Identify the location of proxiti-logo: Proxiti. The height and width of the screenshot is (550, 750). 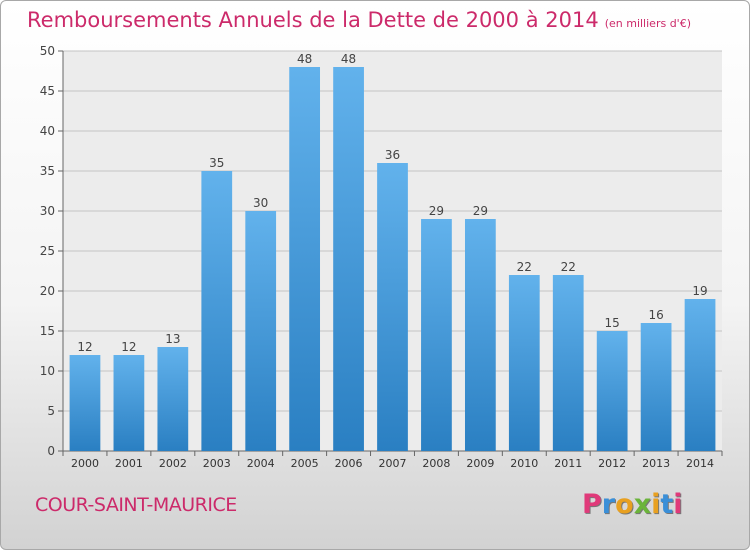
(632, 504).